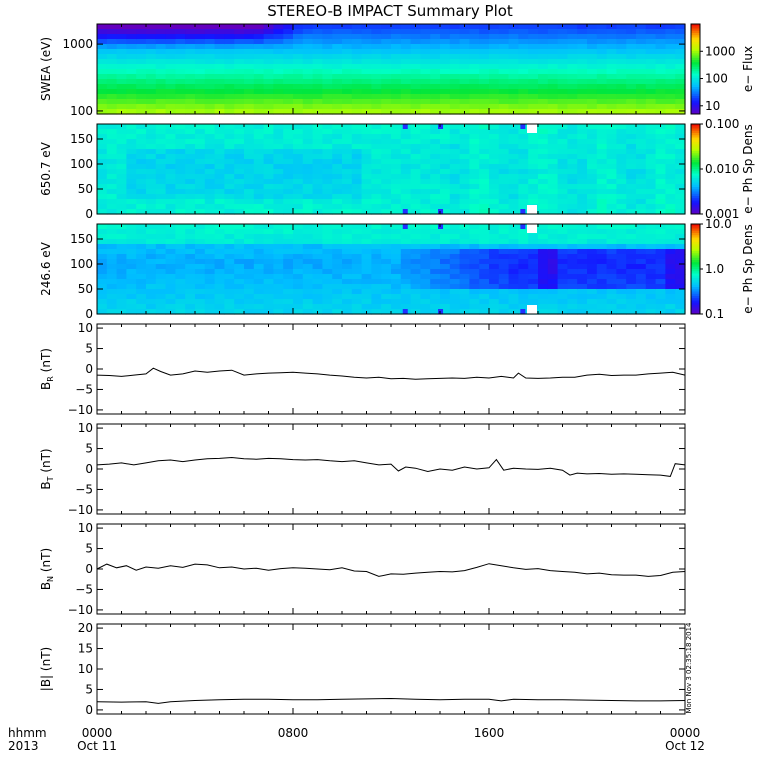  Describe the element at coordinates (46, 669) in the screenshot. I see `y-axis-label: |B| (nT)` at that location.